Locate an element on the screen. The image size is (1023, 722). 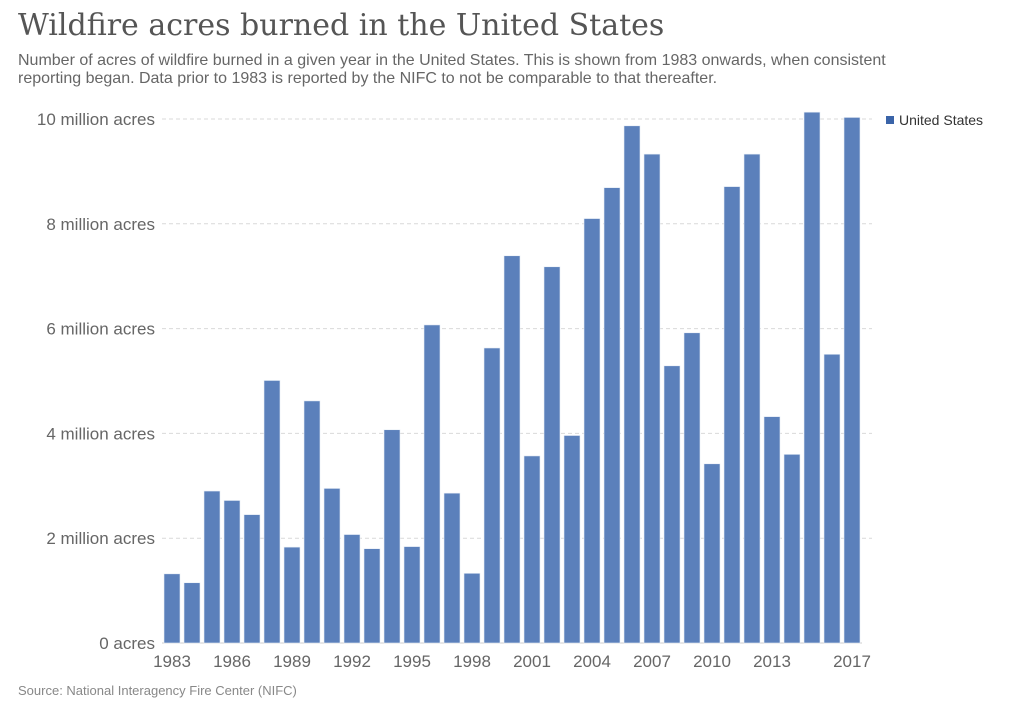
y-tick-label: 2 million acres is located at coordinates (100, 538).